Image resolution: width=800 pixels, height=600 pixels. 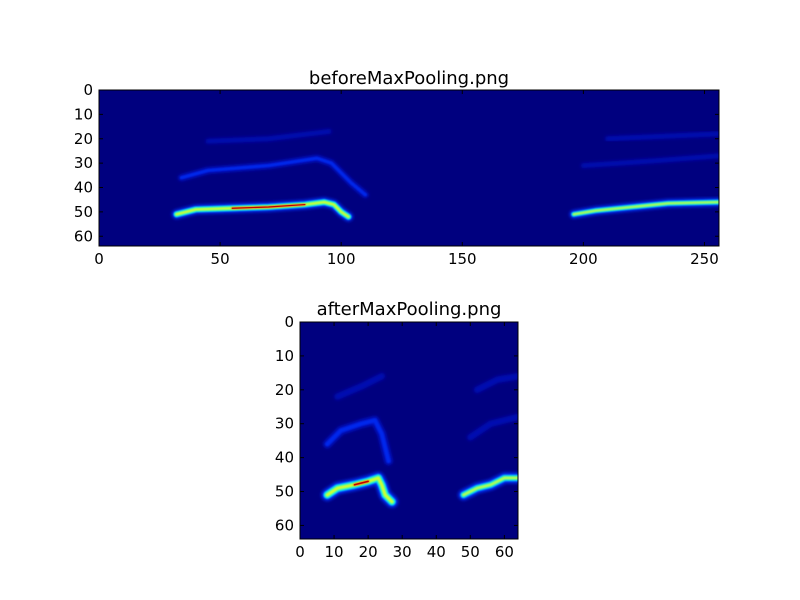 What do you see at coordinates (583, 259) in the screenshot?
I see `x-tick-label: 200` at bounding box center [583, 259].